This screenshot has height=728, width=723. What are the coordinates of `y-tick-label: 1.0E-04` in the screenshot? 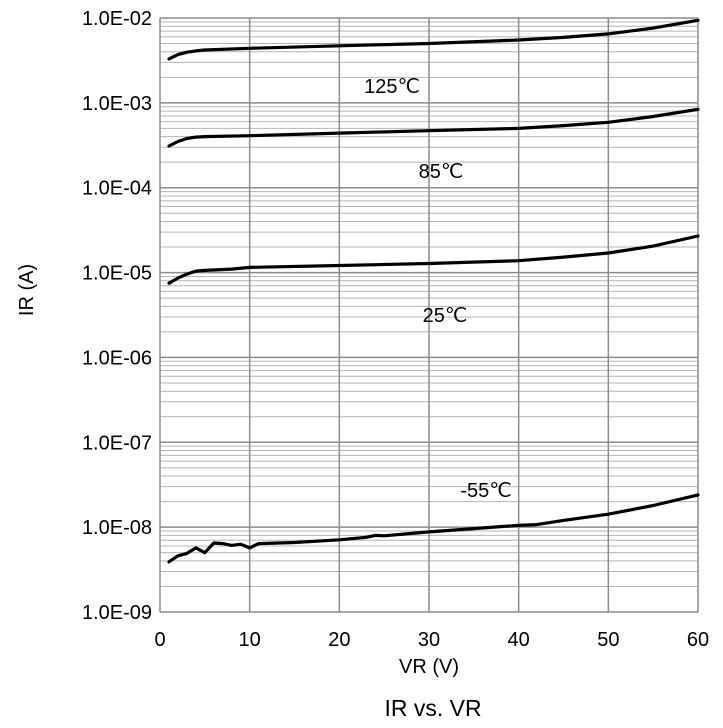 It's located at (117, 189).